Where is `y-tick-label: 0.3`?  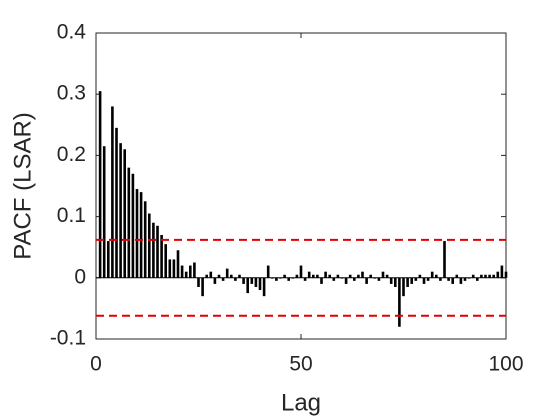 y-tick-label: 0.3 is located at coordinates (71, 93).